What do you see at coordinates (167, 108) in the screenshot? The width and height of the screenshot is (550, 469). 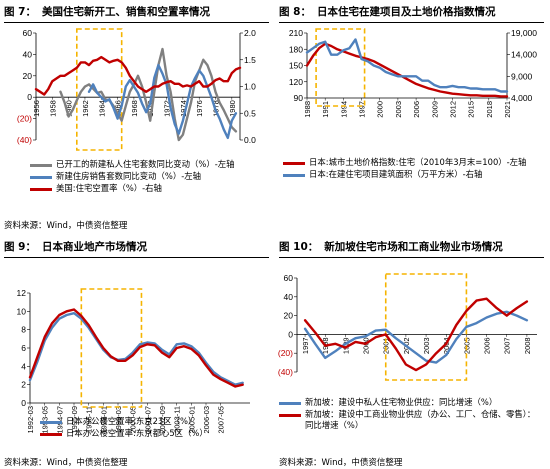 I see `x-tick-label: 1972` at bounding box center [167, 108].